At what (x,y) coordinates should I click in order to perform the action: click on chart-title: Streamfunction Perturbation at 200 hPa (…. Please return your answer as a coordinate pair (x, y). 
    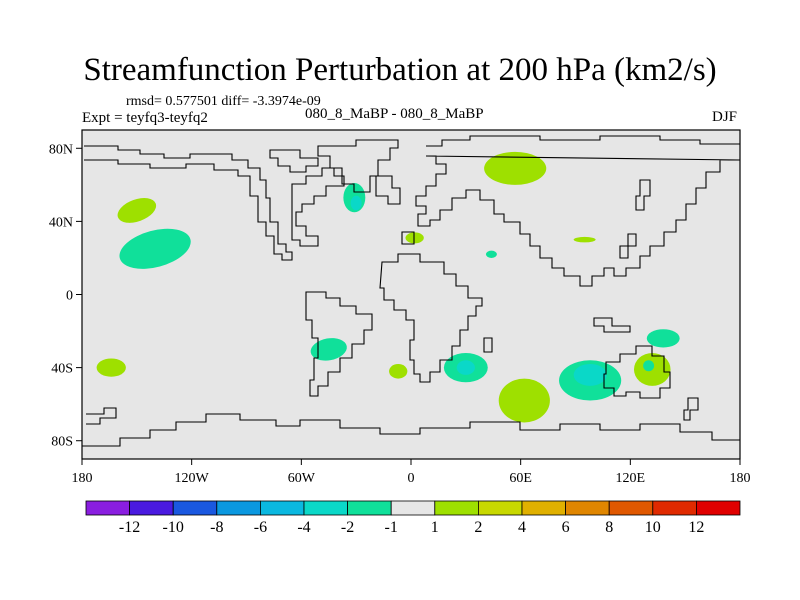
    Looking at the image, I should click on (400, 70).